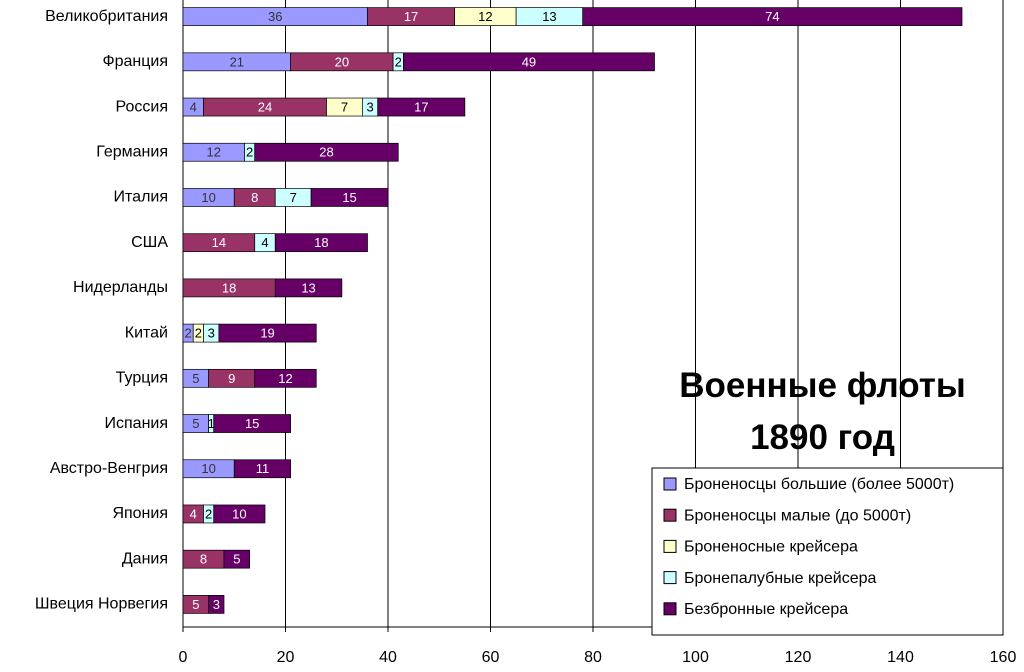 This screenshot has height=672, width=1024. Describe the element at coordinates (237, 61) in the screenshot. I see `data-label: 21` at that location.